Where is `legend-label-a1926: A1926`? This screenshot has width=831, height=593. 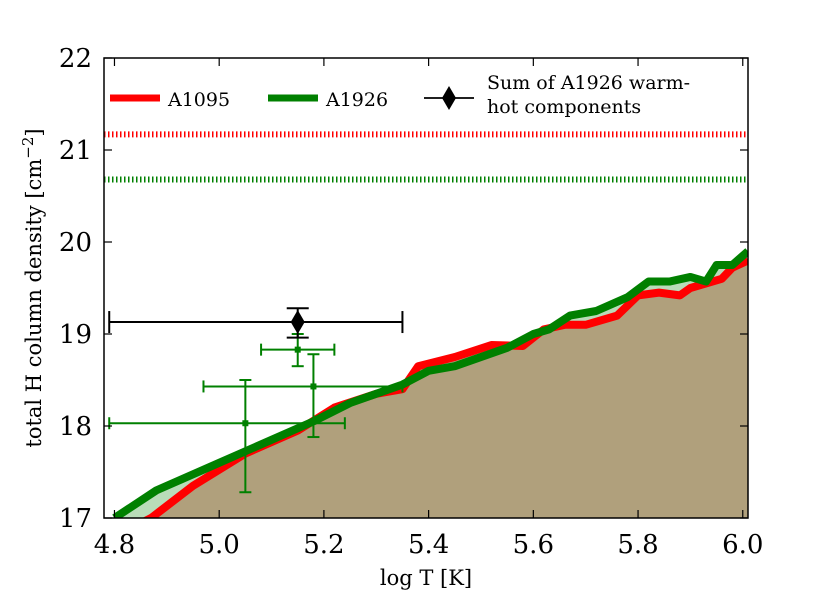
legend-label-a1926: A1926 is located at coordinates (356, 100).